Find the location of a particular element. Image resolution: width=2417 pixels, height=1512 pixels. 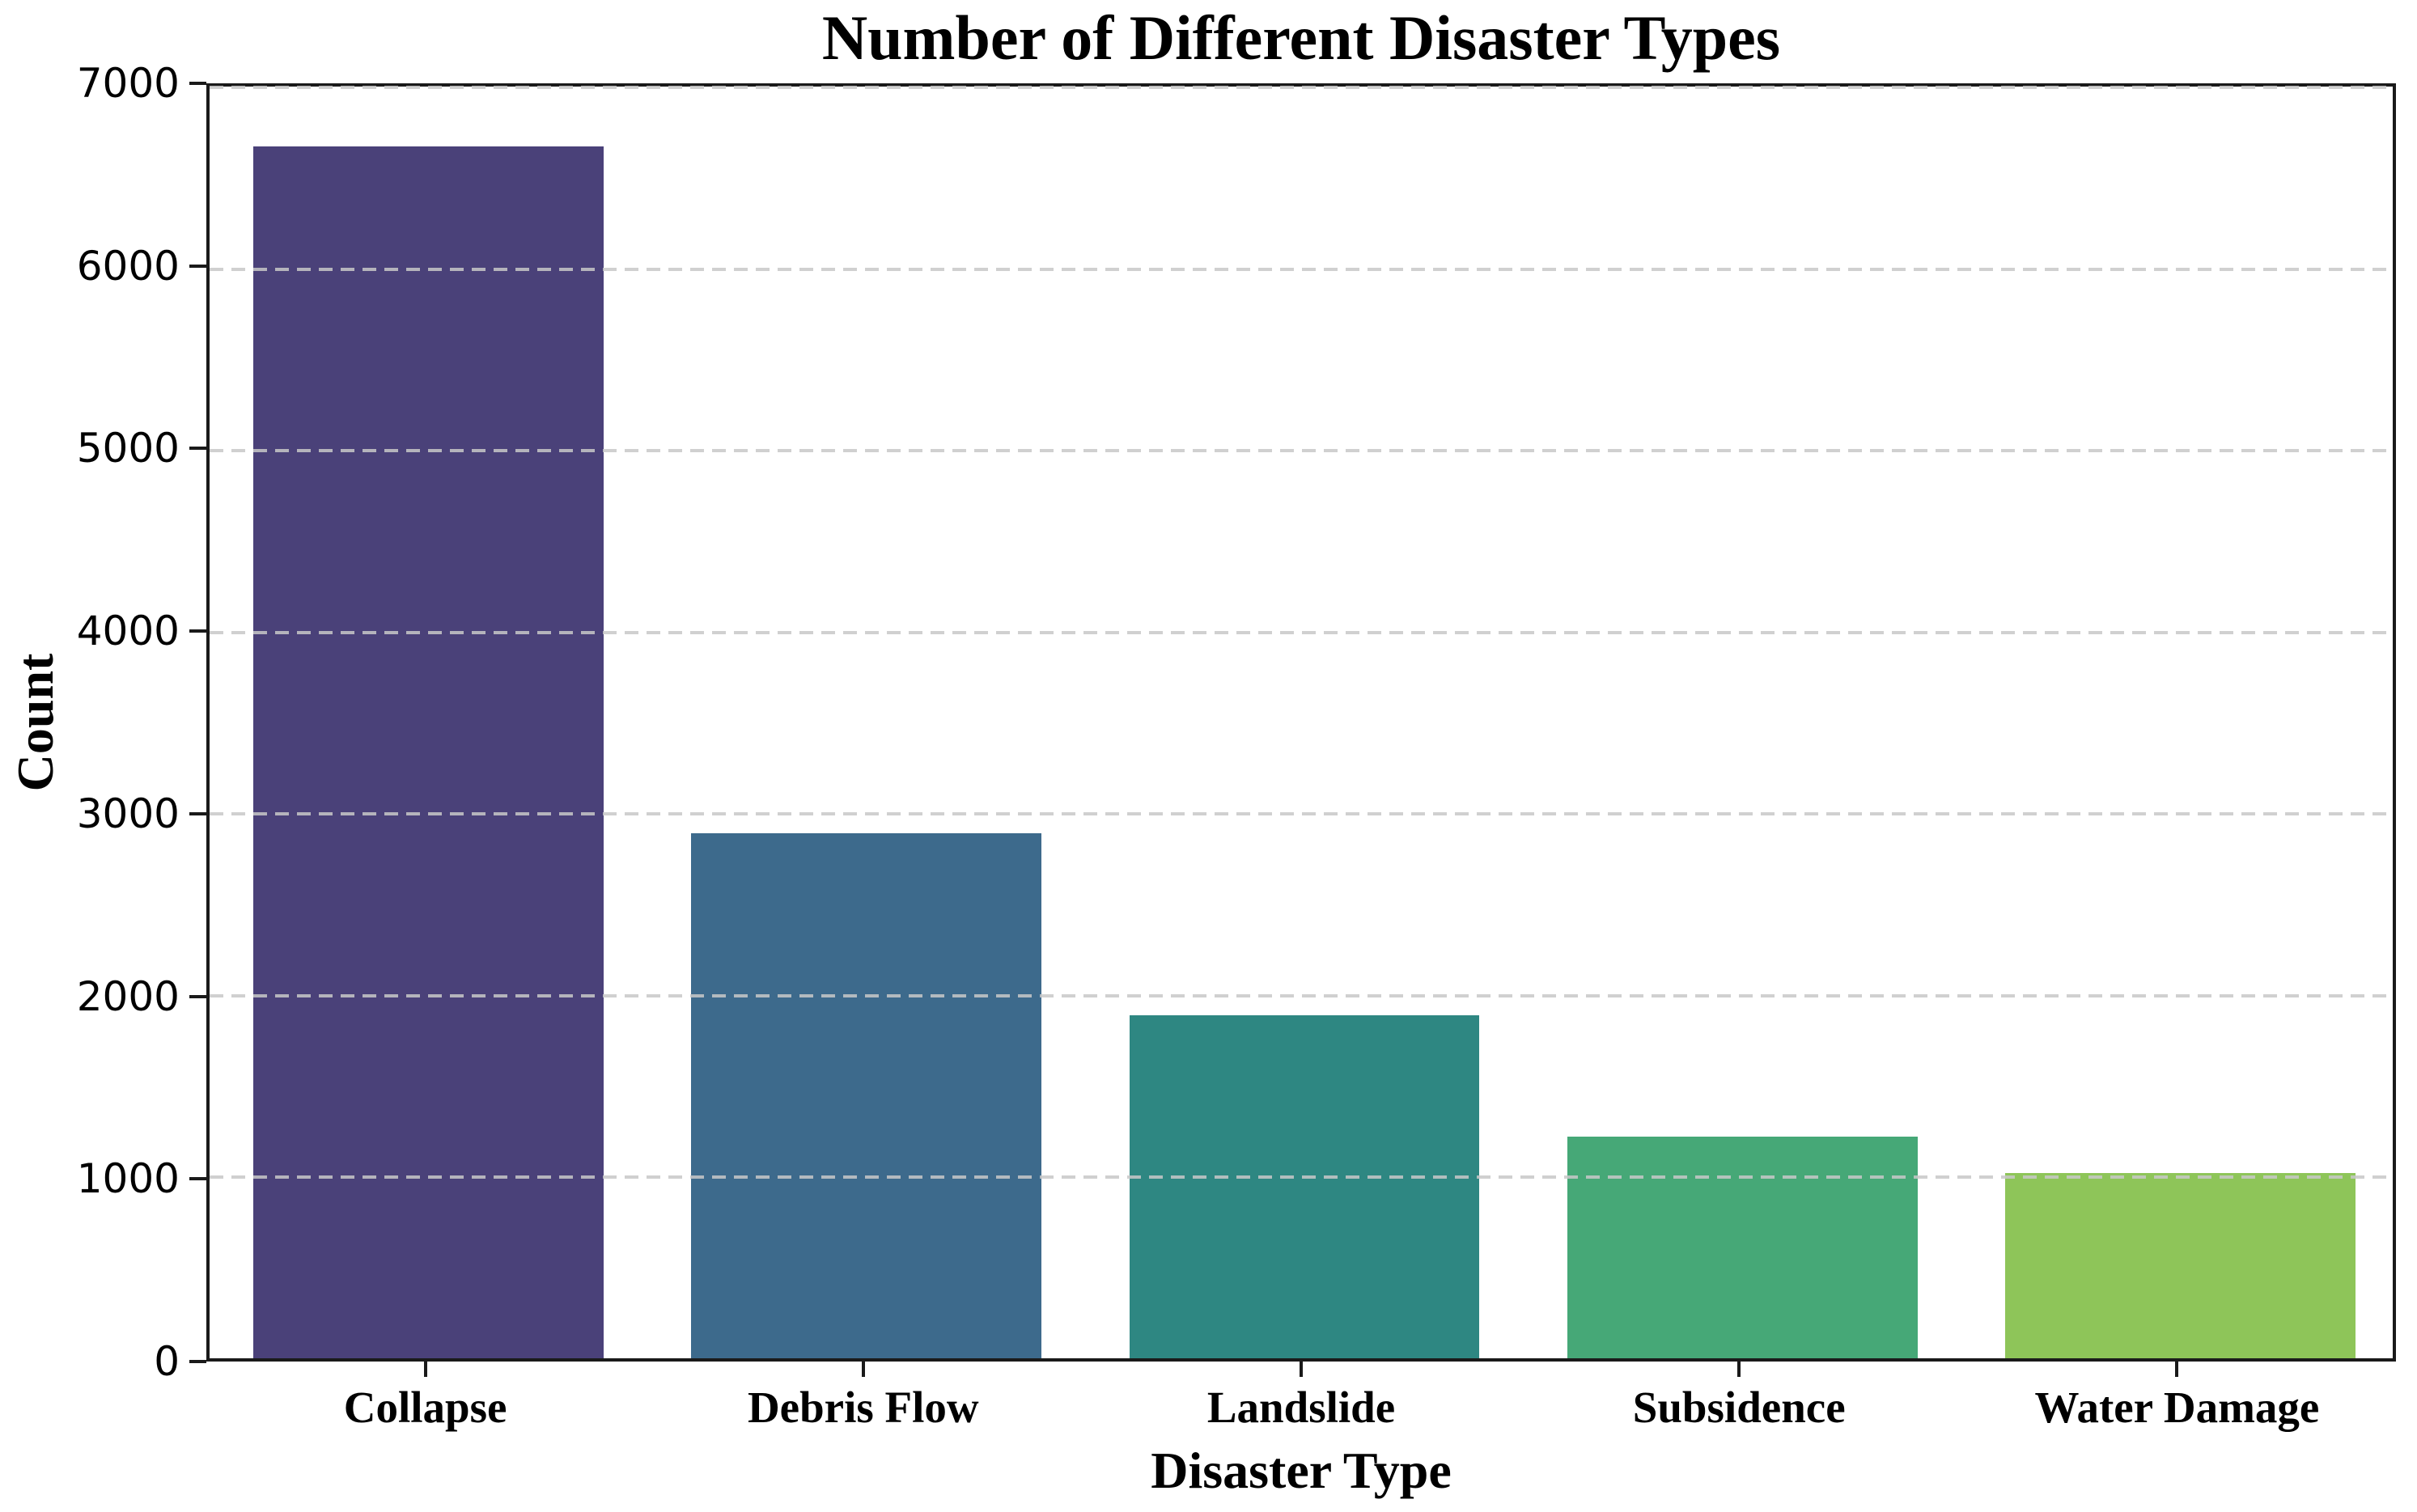

y-tick-label-4000: 4000 is located at coordinates (128, 631).